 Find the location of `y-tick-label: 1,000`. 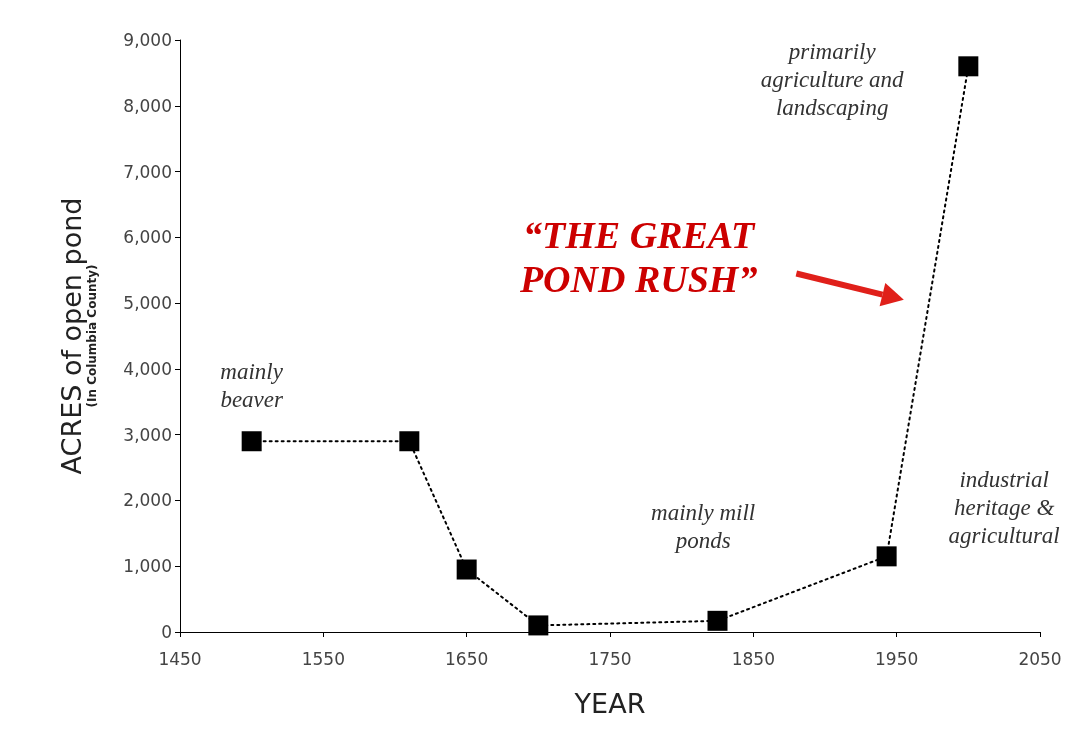

y-tick-label: 1,000 is located at coordinates (147, 566).